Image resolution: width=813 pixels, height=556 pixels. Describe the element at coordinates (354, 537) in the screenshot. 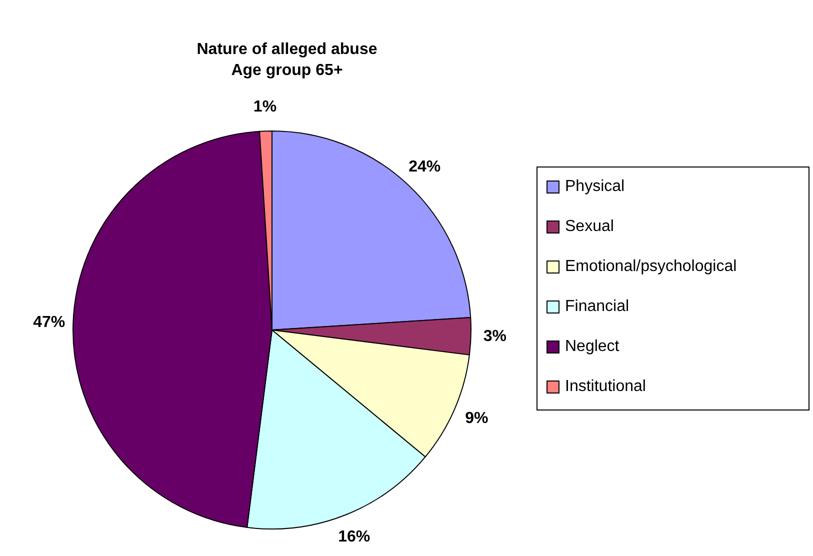

I see `data-label: 16%` at that location.